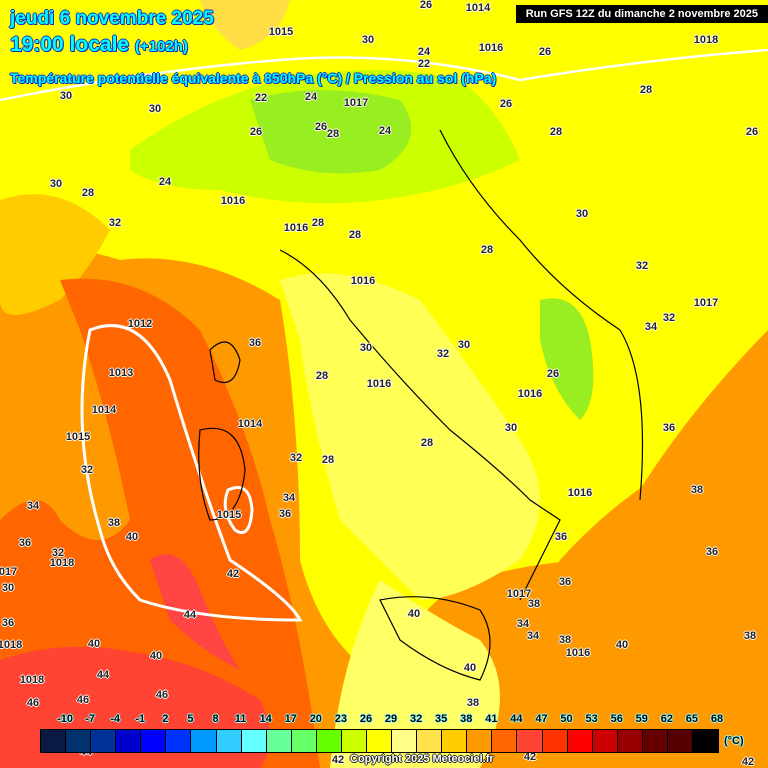 The width and height of the screenshot is (768, 768). Describe the element at coordinates (140, 719) in the screenshot. I see `scale-tick: -1` at that location.